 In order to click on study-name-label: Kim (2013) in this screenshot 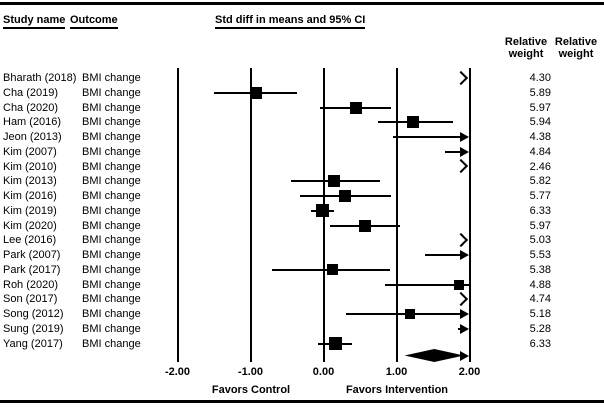, I will do `click(30, 181)`.